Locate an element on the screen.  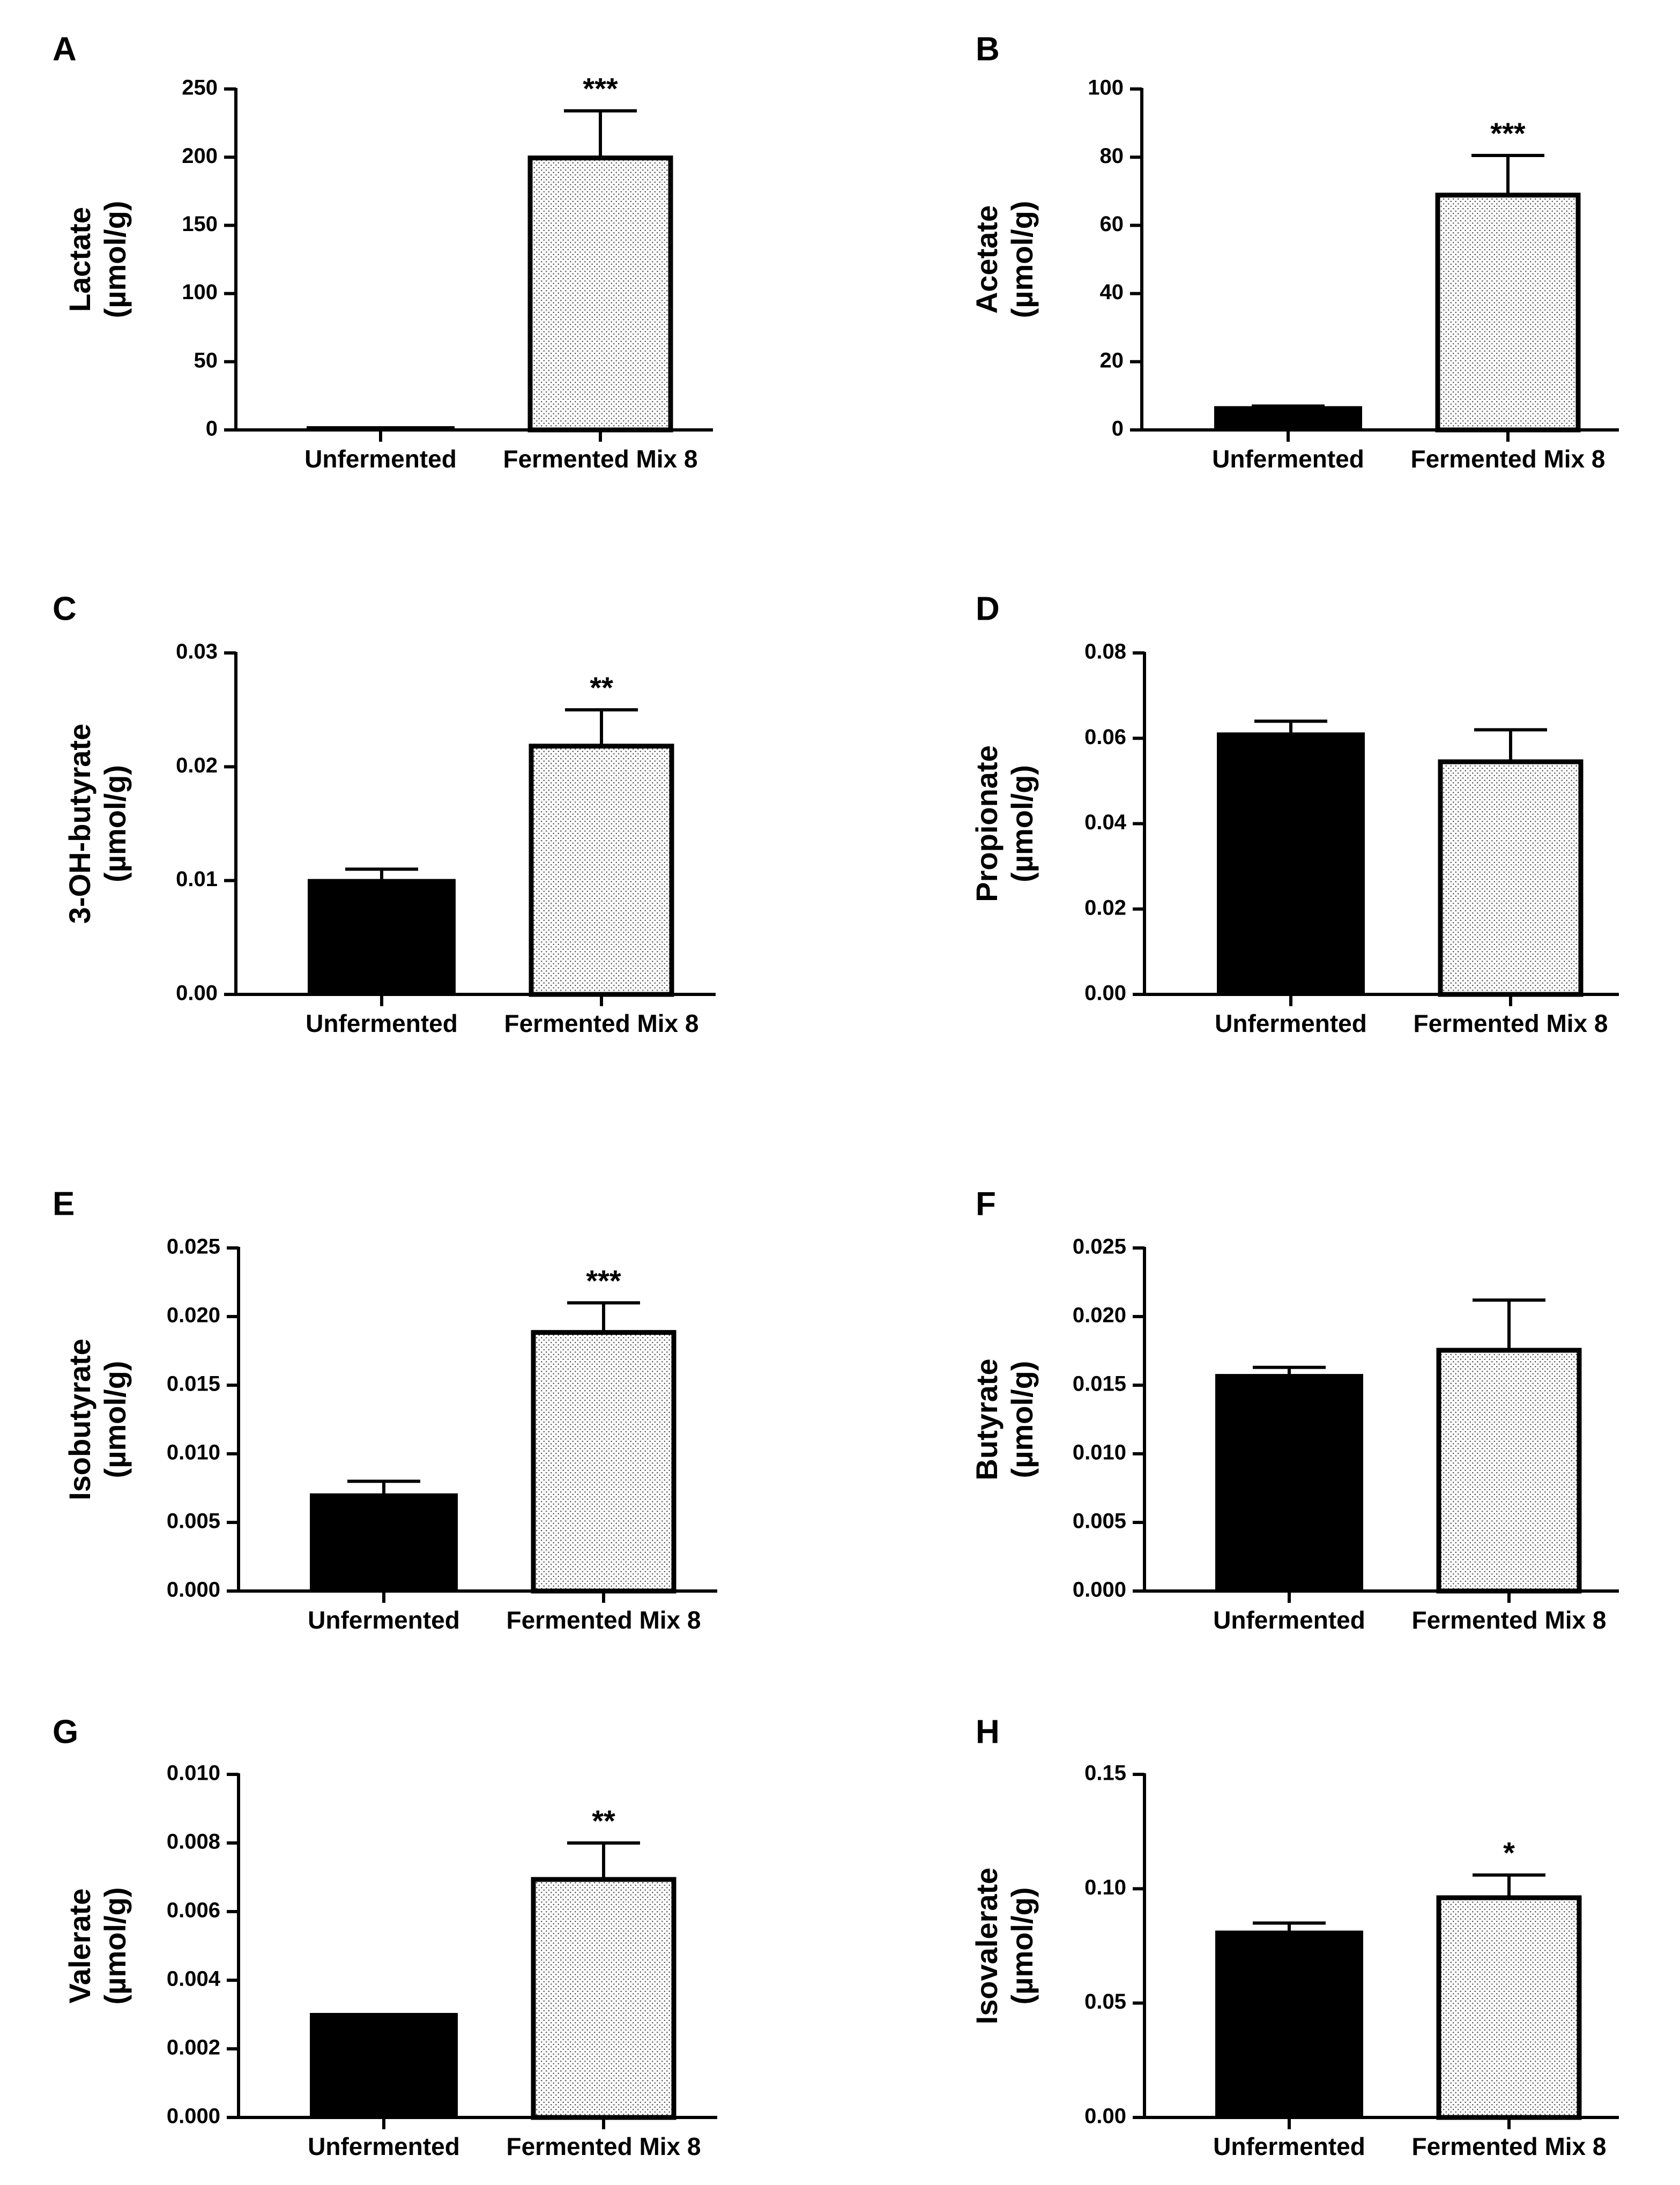
y-tick-label: 0.006 is located at coordinates (193, 1910).